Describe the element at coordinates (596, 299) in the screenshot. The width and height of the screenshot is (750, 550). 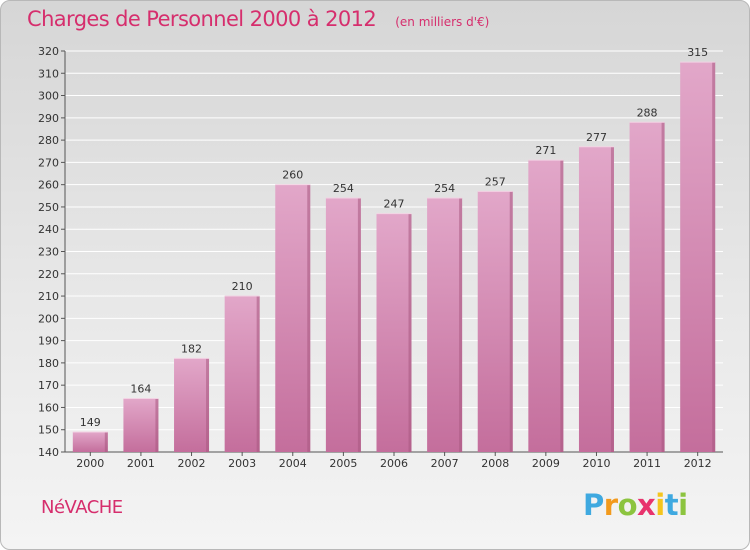
I see `bar-2010` at that location.